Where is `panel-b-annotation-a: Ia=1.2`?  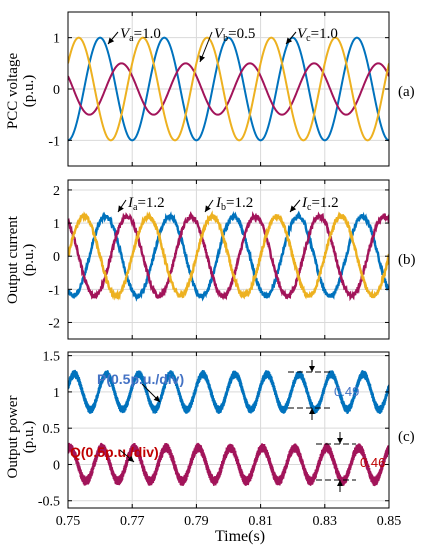 panel-b-annotation-a: Ia=1.2 is located at coordinates (146, 204).